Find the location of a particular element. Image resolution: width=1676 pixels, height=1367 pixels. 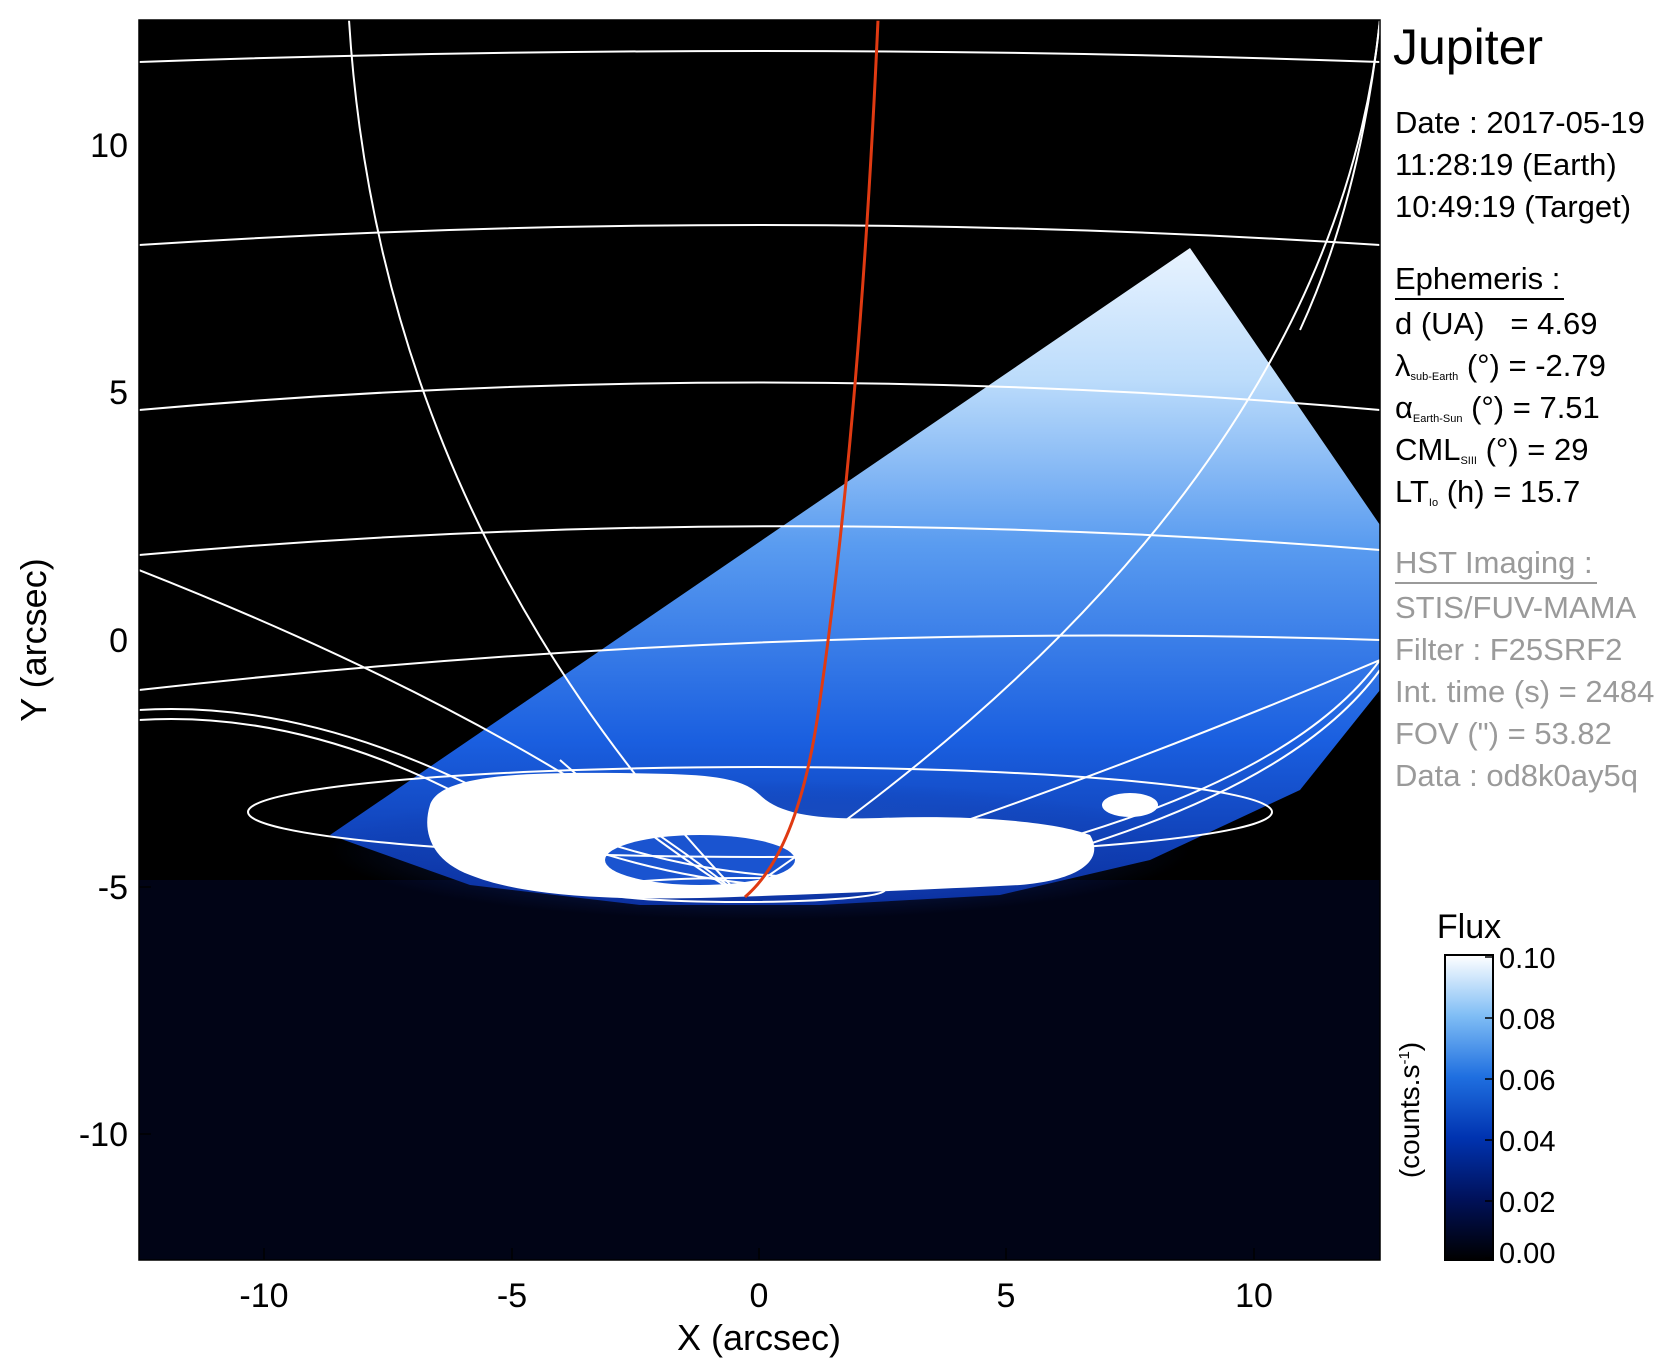

cml-value: (°) = 29 is located at coordinates (1537, 449).